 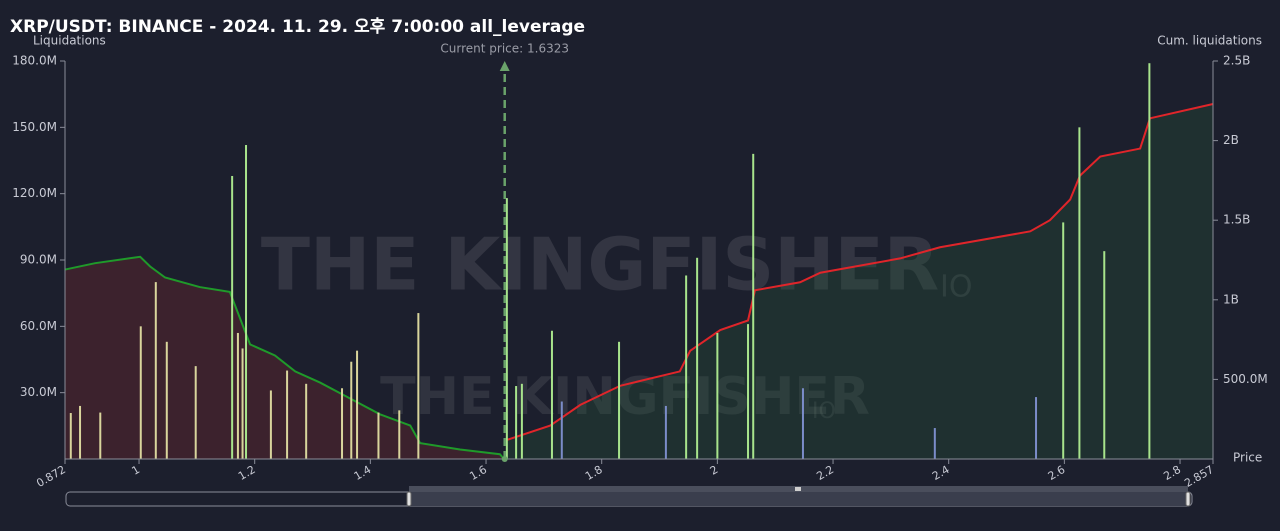 I want to click on scroller, so click(x=629, y=496).